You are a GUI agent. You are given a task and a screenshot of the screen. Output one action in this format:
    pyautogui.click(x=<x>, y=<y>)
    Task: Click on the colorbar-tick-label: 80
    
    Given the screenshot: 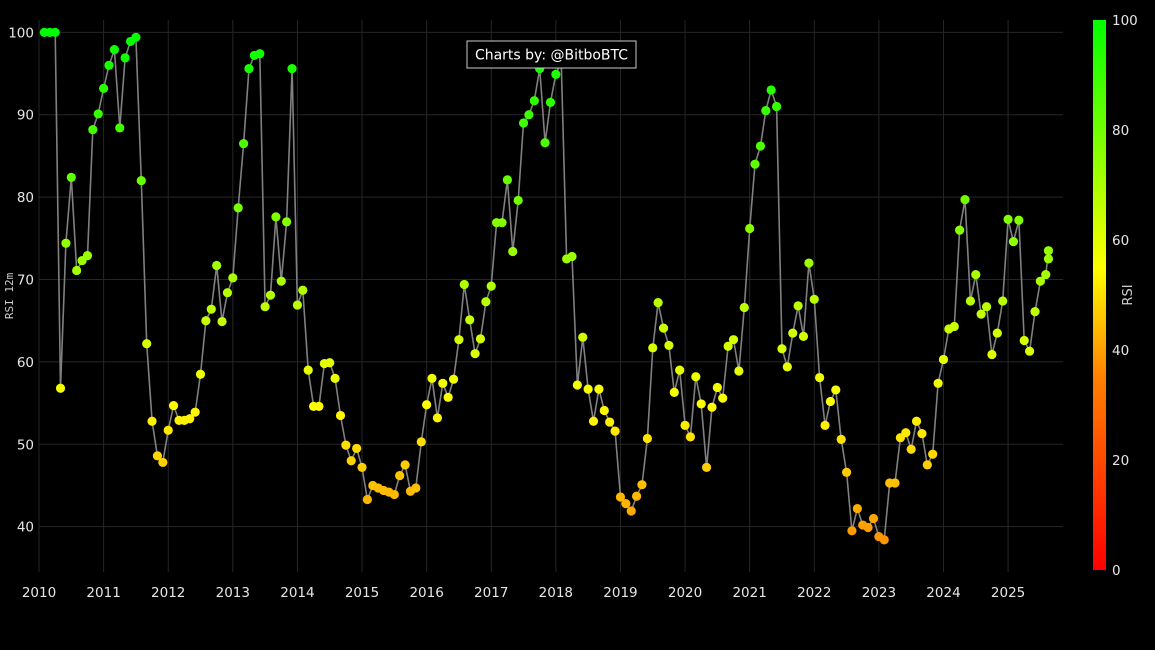 What is the action you would take?
    pyautogui.click(x=1120, y=131)
    